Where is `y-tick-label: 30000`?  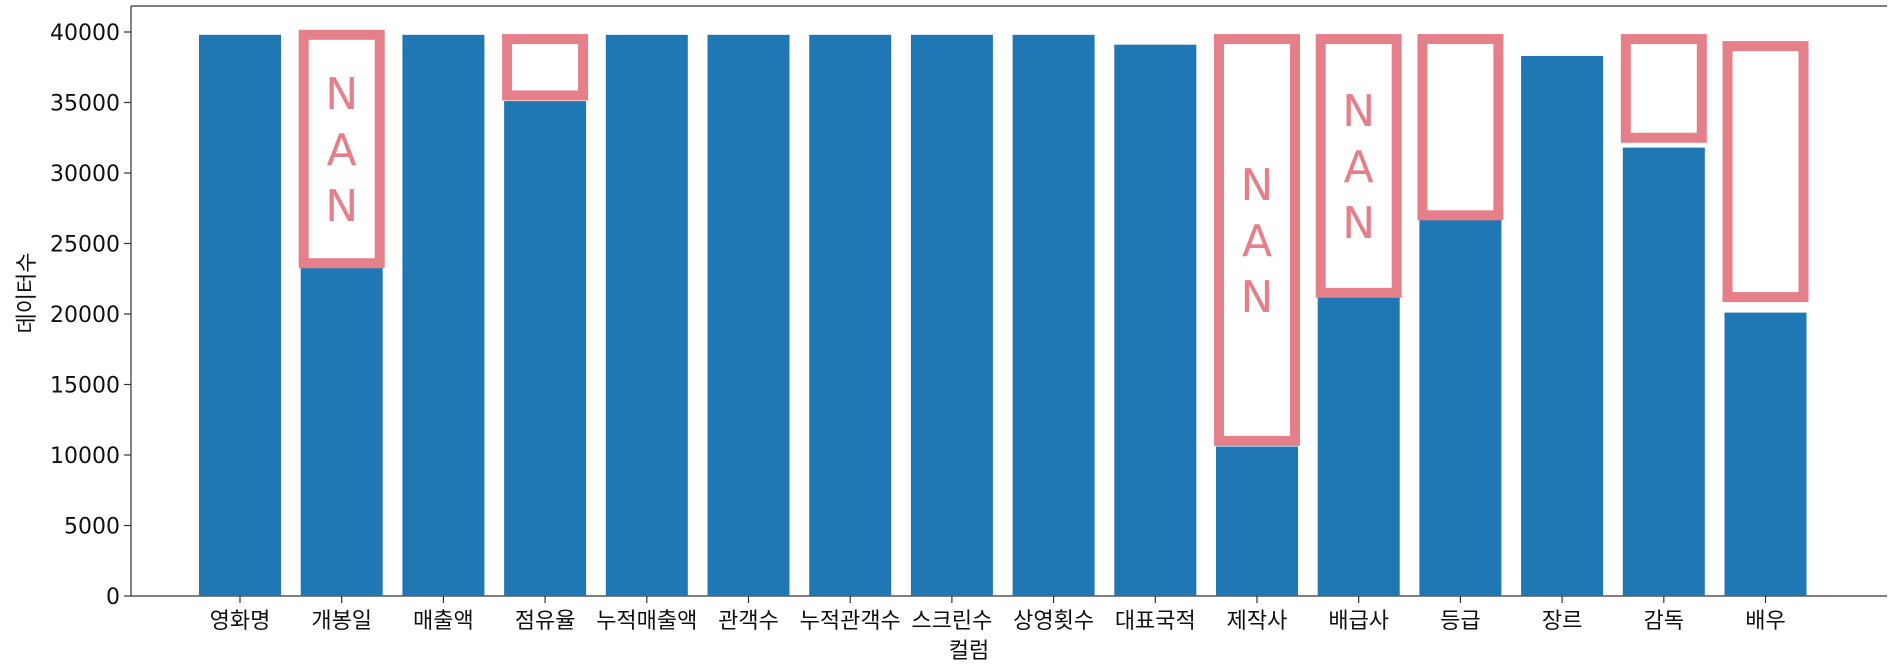
y-tick-label: 30000 is located at coordinates (85, 174).